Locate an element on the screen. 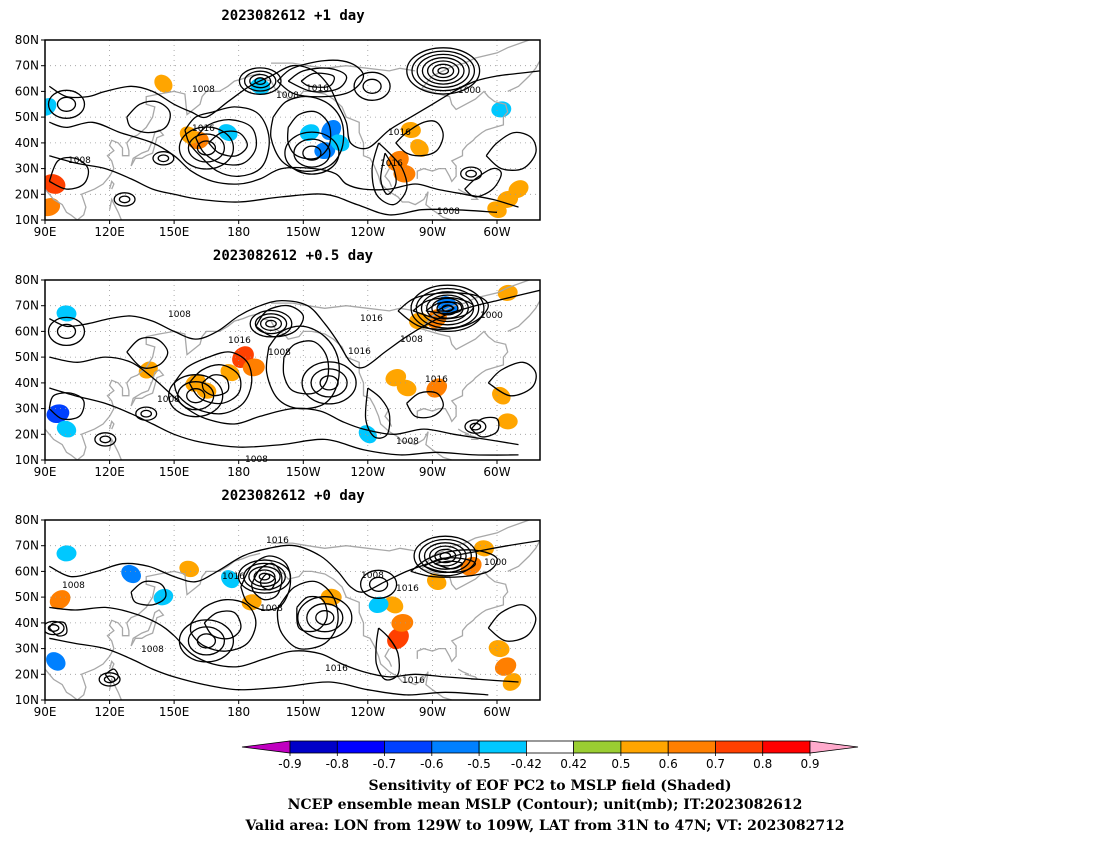  sensitivity-shading is located at coordinates (282, 364).